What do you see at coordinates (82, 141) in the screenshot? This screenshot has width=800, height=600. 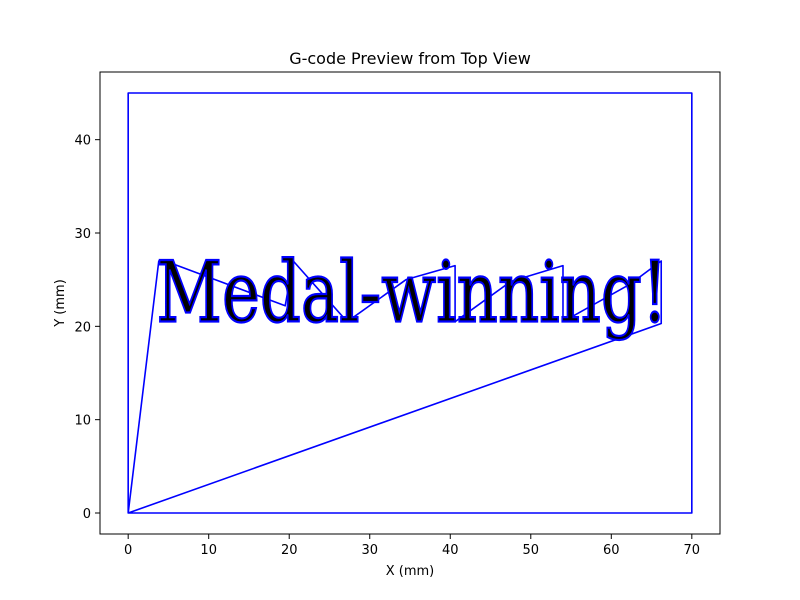 I see `y-tick-label: 40` at bounding box center [82, 141].